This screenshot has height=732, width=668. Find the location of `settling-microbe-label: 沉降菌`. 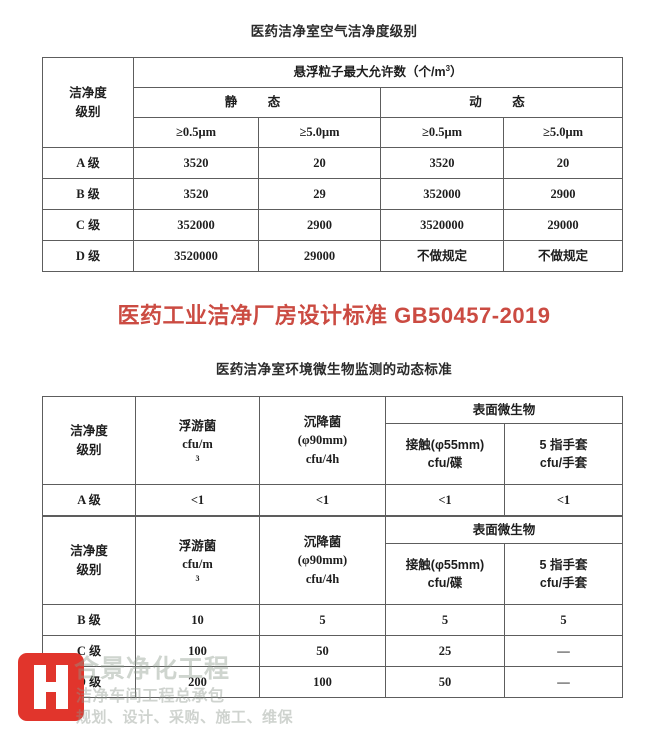

settling-microbe-label: 沉降菌 is located at coordinates (322, 422).